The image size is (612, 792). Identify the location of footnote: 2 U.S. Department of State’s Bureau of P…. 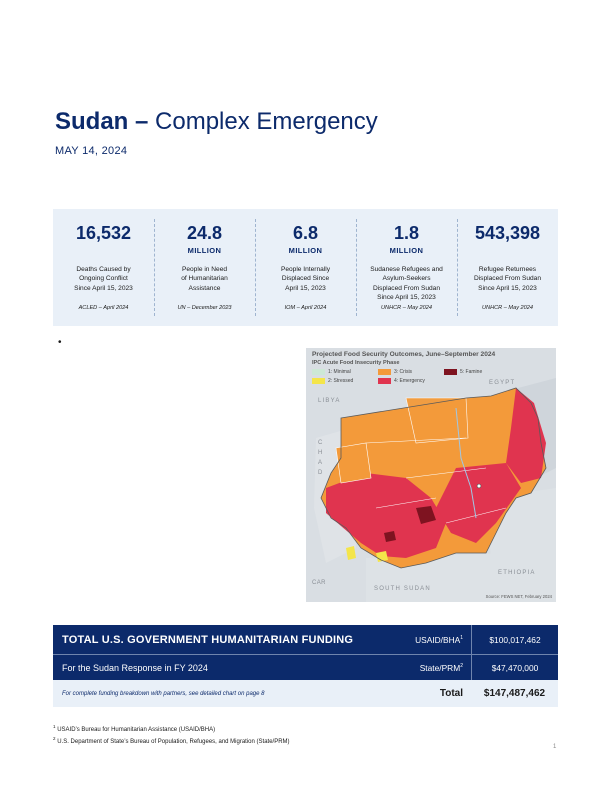
(171, 740).